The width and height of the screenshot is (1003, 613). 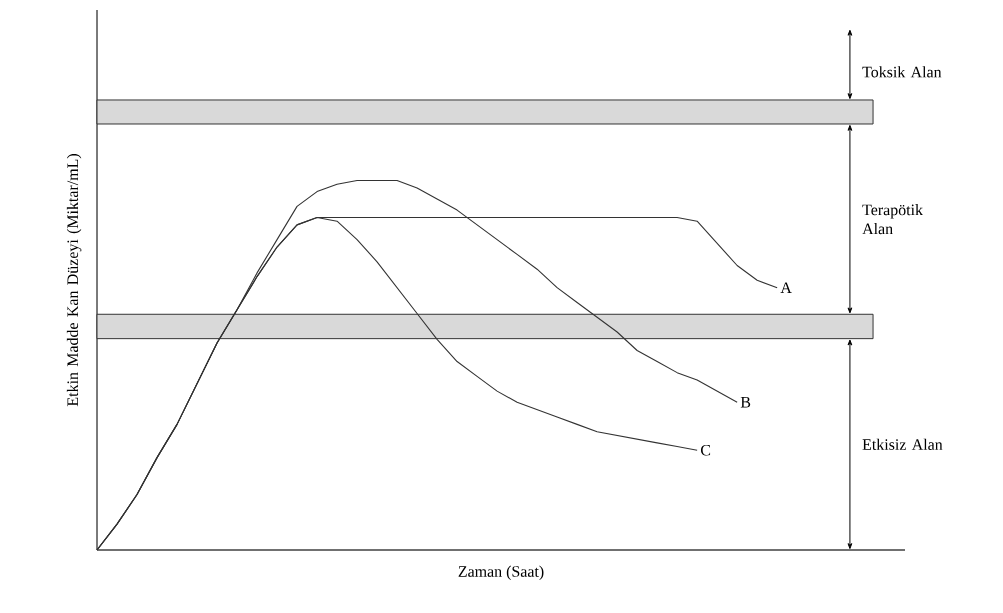 What do you see at coordinates (892, 219) in the screenshot?
I see `text: Terapötik Alan` at bounding box center [892, 219].